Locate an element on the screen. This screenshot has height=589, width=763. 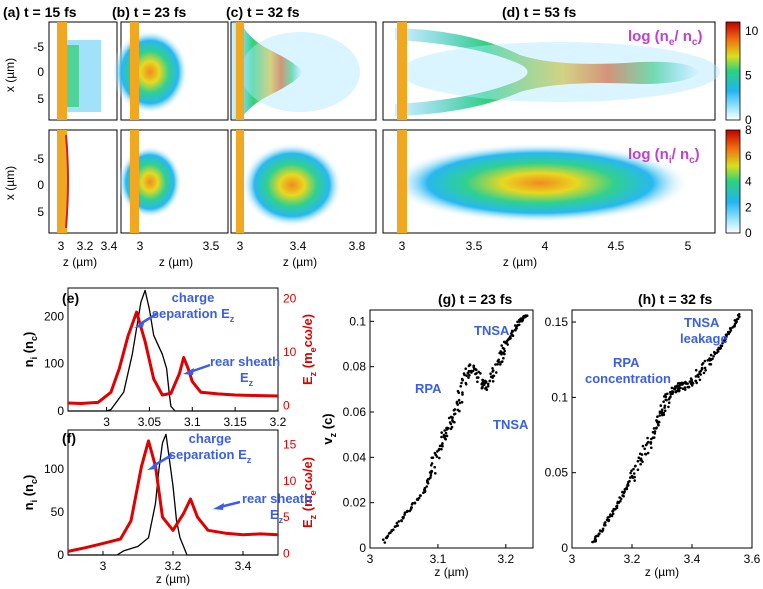
colorbar-top-ticks: 0 5 10 is located at coordinates (752, 75).